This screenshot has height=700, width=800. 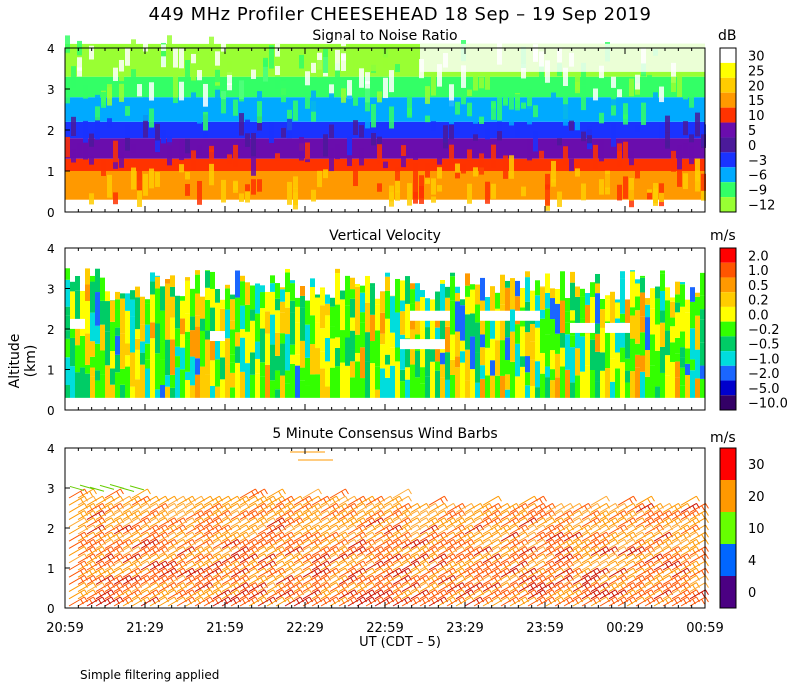 What do you see at coordinates (728, 344) in the screenshot?
I see `colorbar-swatch` at bounding box center [728, 344].